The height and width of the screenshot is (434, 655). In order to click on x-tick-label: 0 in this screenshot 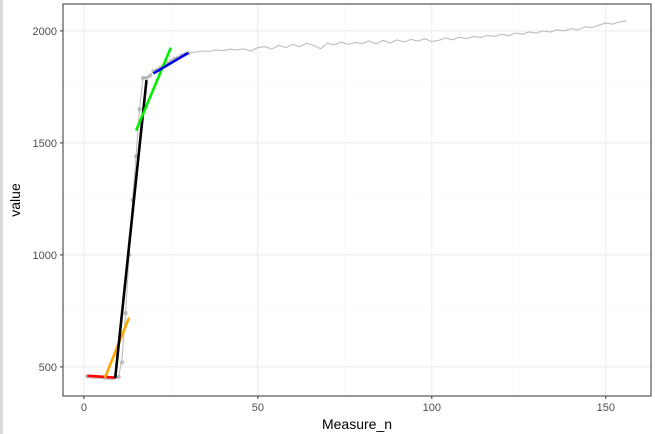, I will do `click(84, 408)`.